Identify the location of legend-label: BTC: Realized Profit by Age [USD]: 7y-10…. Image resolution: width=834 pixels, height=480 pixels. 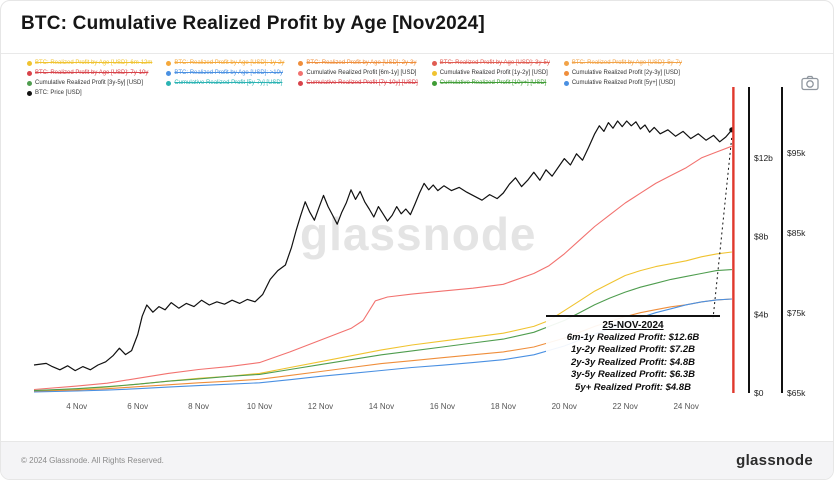
(92, 73).